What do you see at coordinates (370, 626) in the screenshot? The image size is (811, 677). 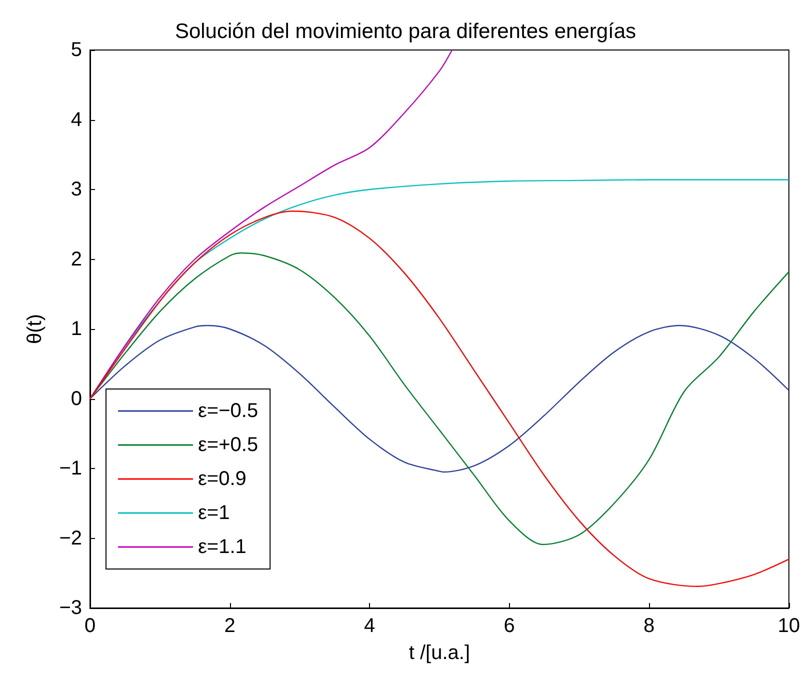 I see `x-tick-label: 4` at bounding box center [370, 626].